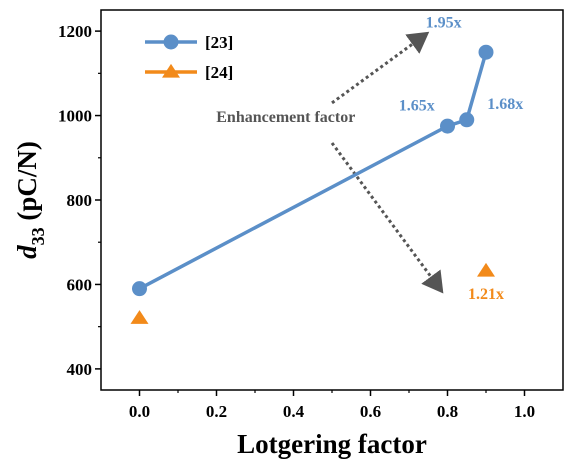 This screenshot has width=572, height=463. I want to click on x-tick-label: 0.4, so click(294, 411).